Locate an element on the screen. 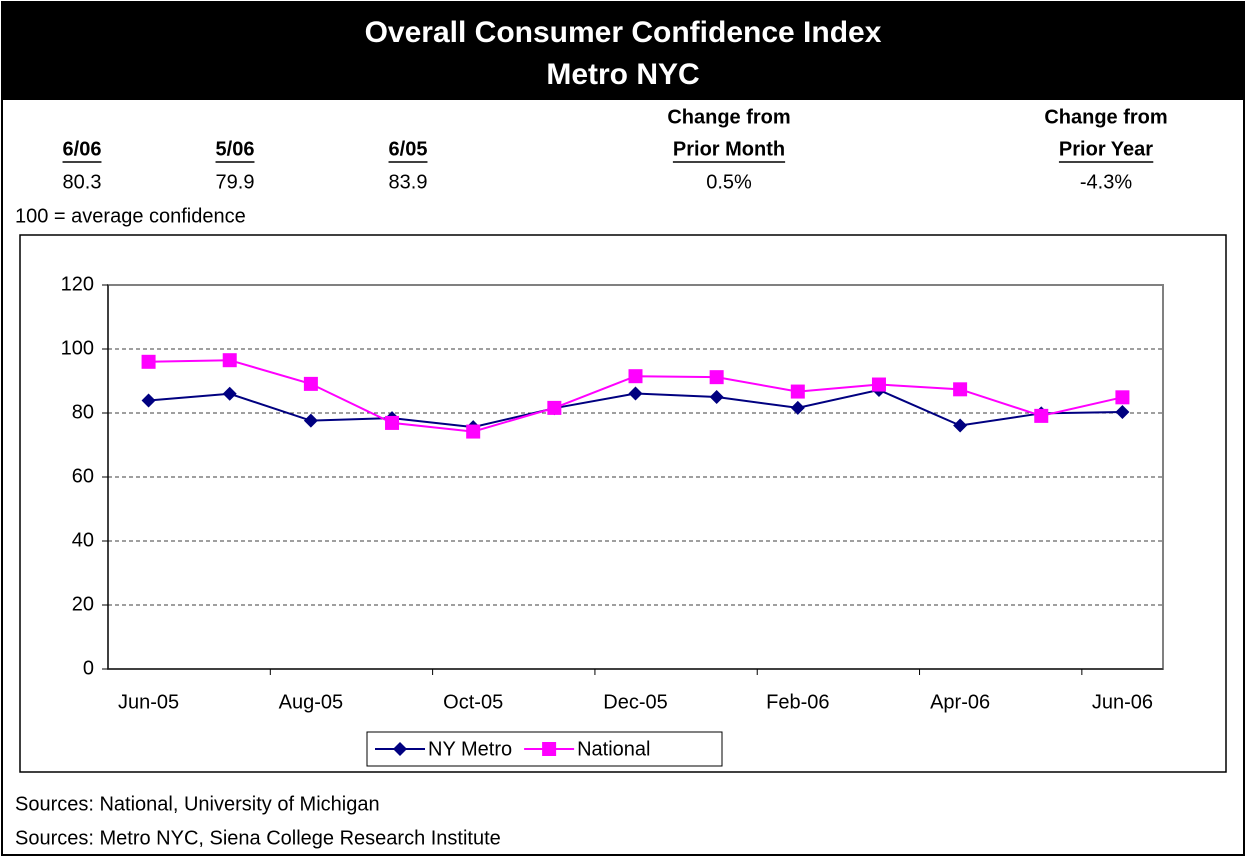 The image size is (1247, 858). y-tick-label: 40 is located at coordinates (83, 540).